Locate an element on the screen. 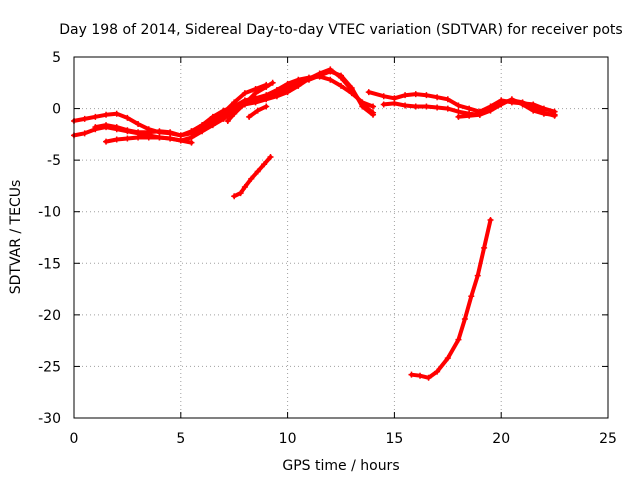 The image size is (640, 480). y-axis-title: SDTVAR / TECUs is located at coordinates (16, 237).